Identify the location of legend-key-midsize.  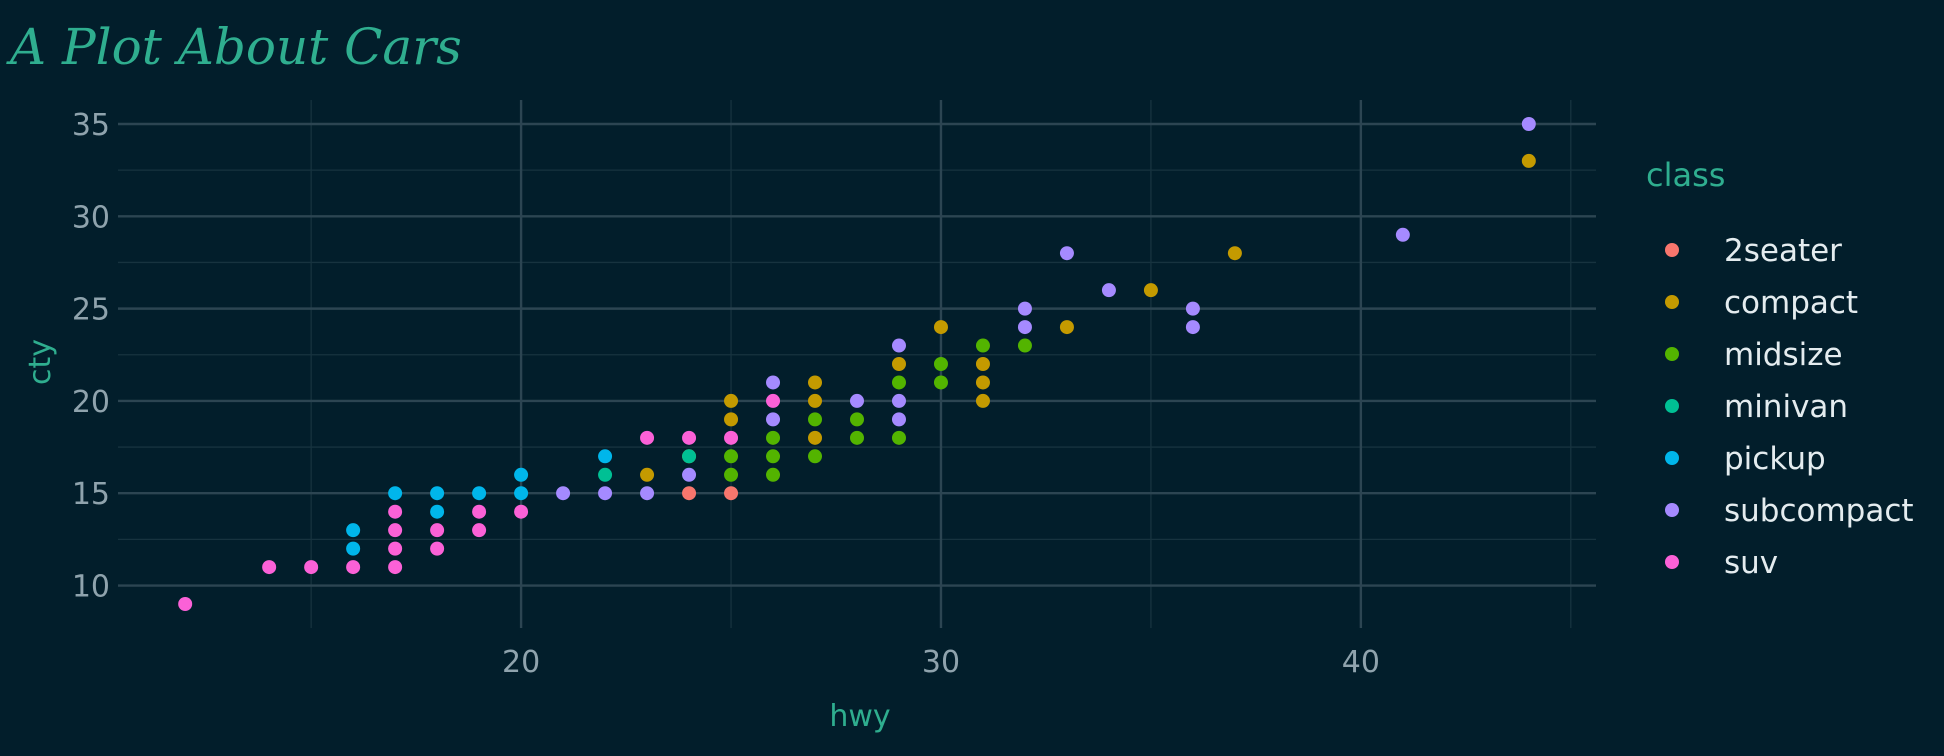
(1672, 354).